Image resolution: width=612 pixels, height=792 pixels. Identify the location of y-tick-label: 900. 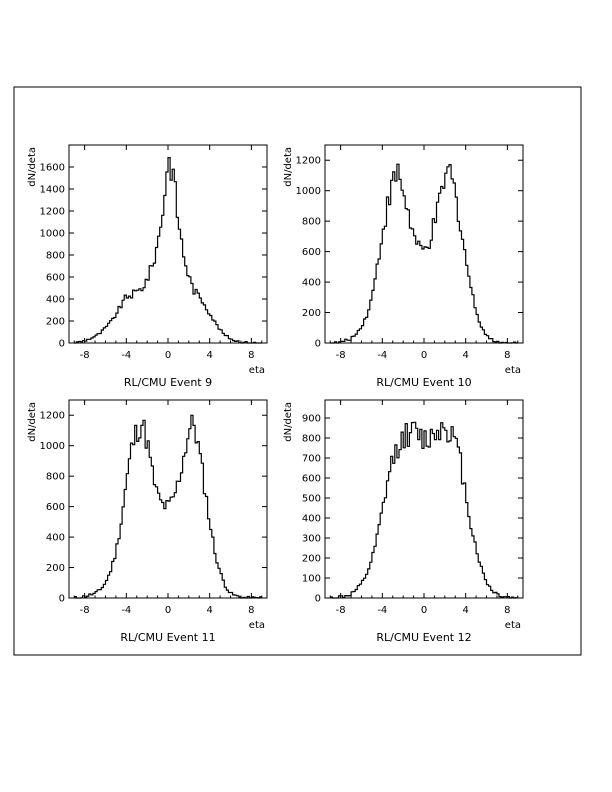
(311, 419).